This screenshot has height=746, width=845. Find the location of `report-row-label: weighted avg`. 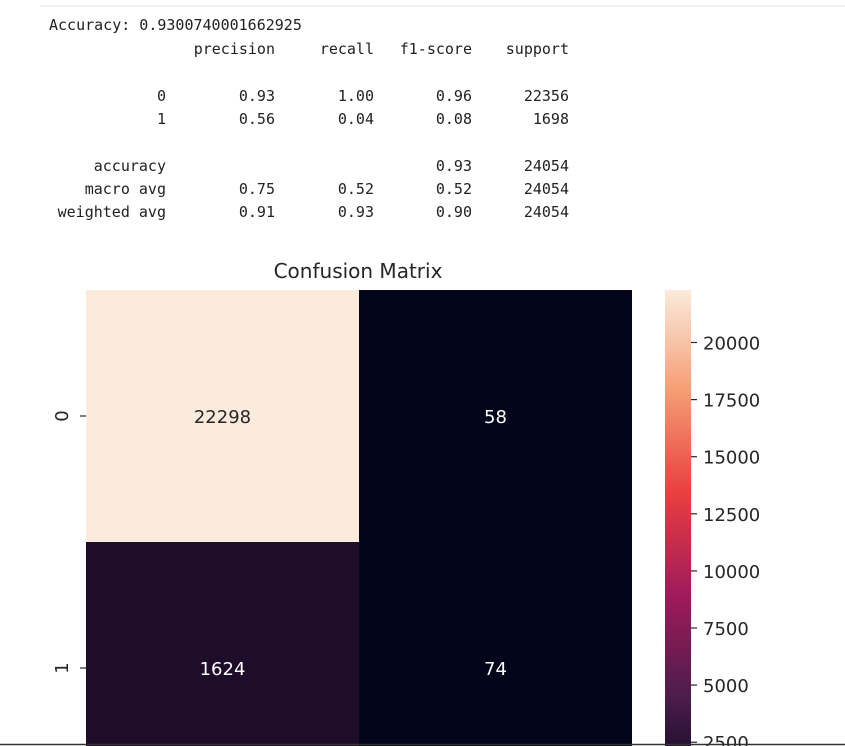

report-row-label: weighted avg is located at coordinates (112, 212).